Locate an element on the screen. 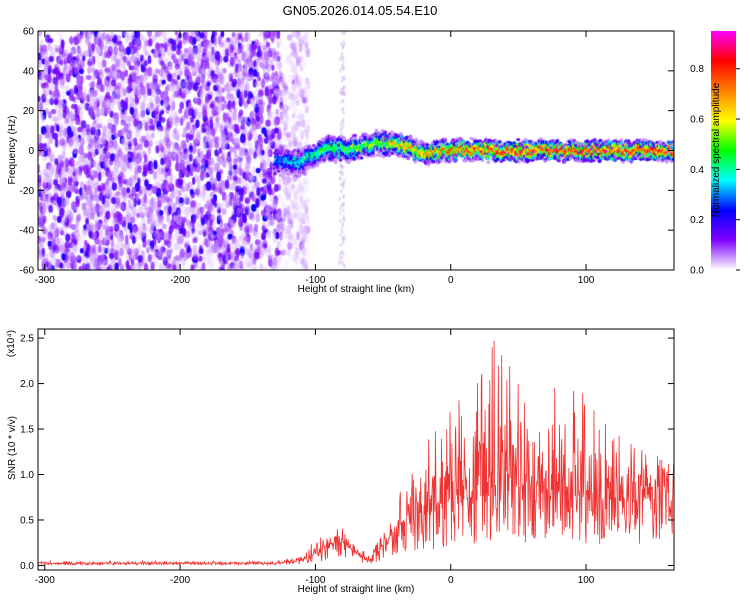  snr-y-label: SNR (10 * v/v) is located at coordinates (12, 448).